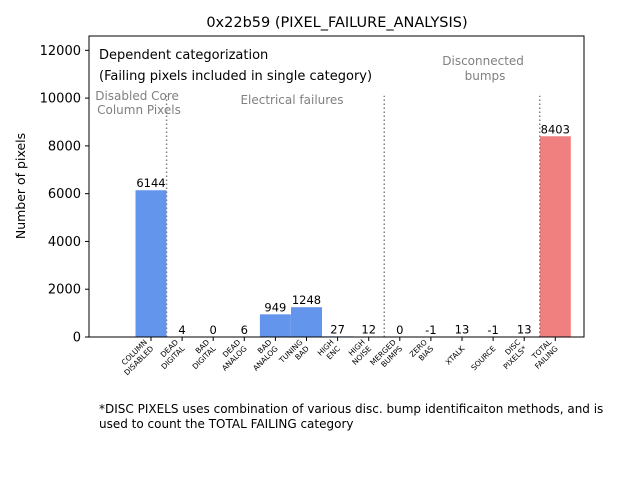 This screenshot has width=640, height=480. What do you see at coordinates (483, 61) in the screenshot?
I see `section-label-disconnected-line-1: Disconnected` at bounding box center [483, 61].